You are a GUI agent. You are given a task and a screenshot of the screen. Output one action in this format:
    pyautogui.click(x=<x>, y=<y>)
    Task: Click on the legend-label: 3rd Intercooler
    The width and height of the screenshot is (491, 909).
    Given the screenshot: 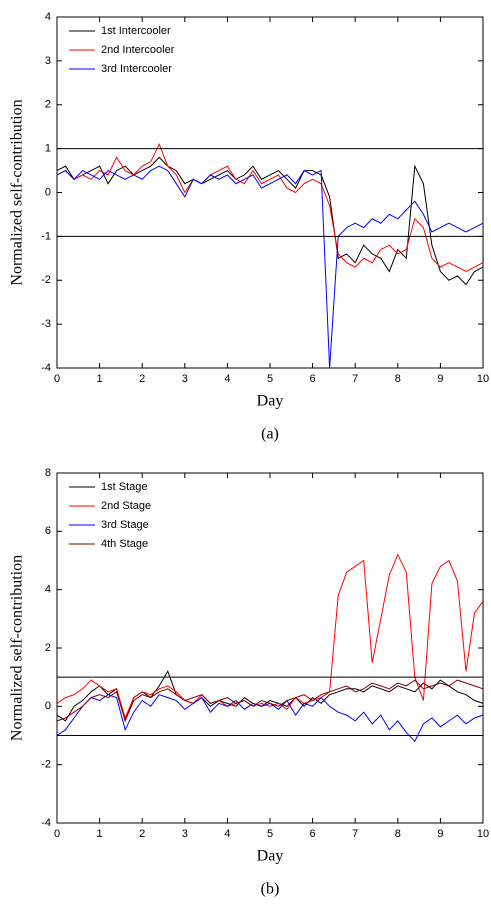 What is the action you would take?
    pyautogui.click(x=136, y=69)
    